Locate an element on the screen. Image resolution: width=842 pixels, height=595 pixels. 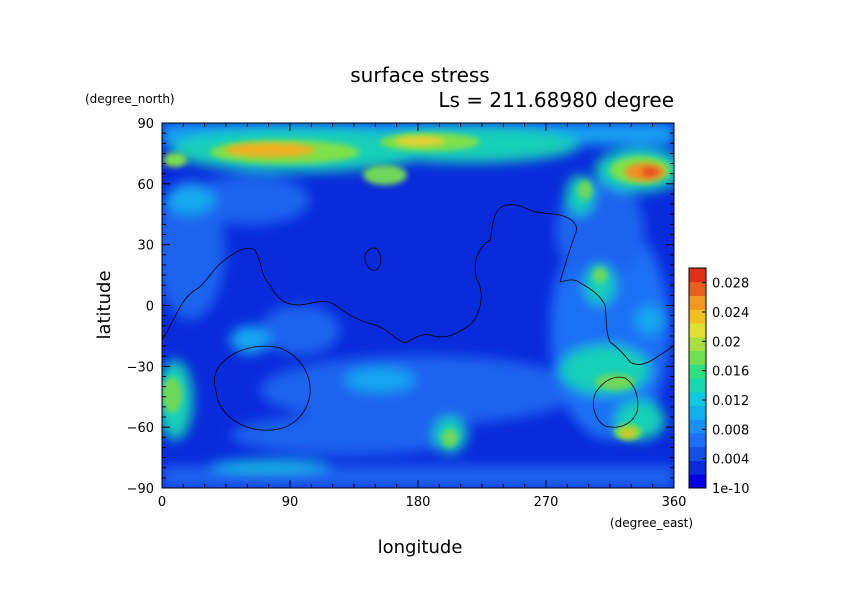
y-tick-label: 60 is located at coordinates (145, 185).